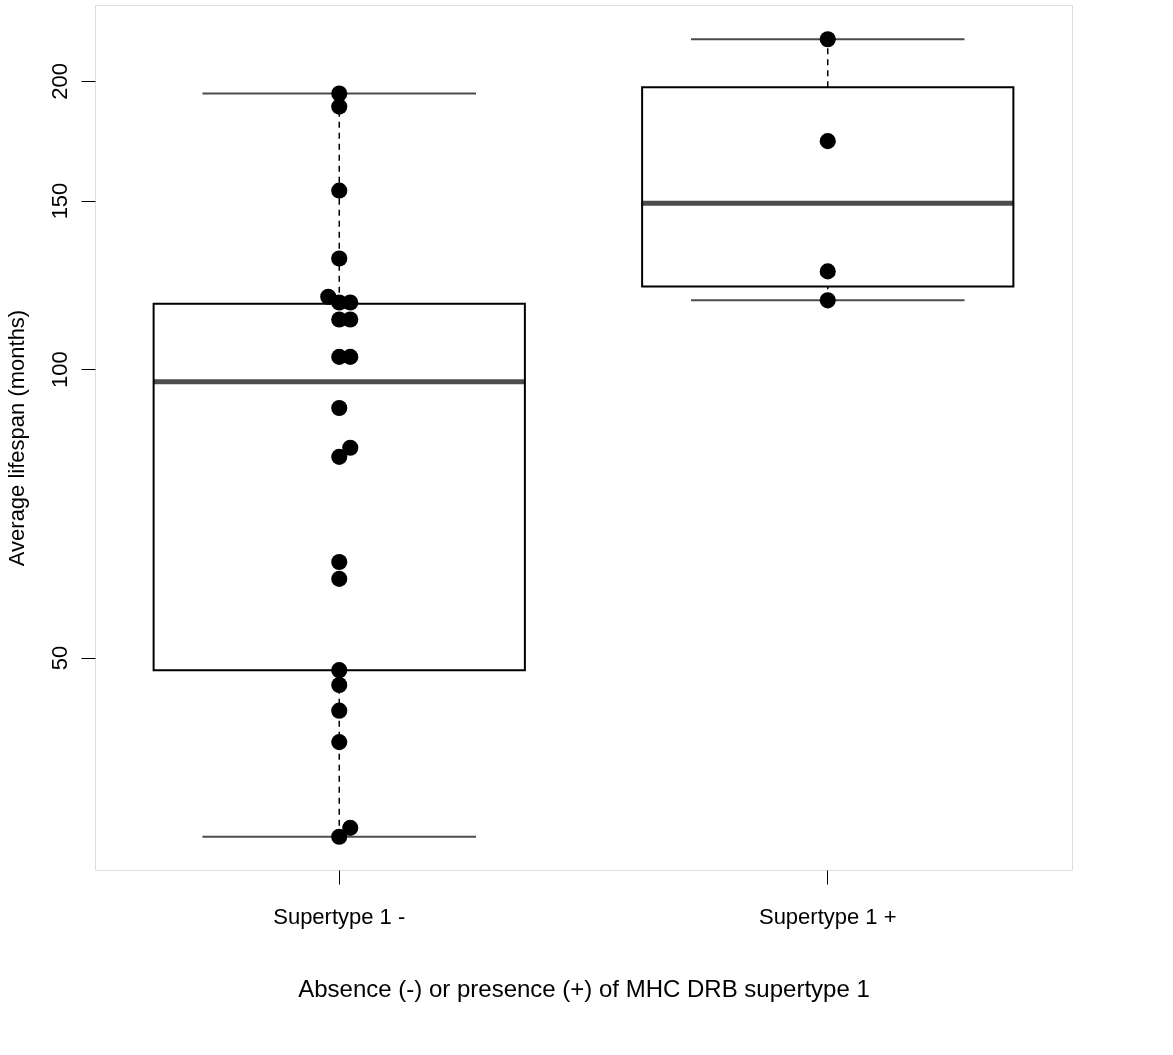 Image resolution: width=1173 pixels, height=1055 pixels. What do you see at coordinates (827, 916) in the screenshot?
I see `x-tick-label: Supertype 1 +` at bounding box center [827, 916].